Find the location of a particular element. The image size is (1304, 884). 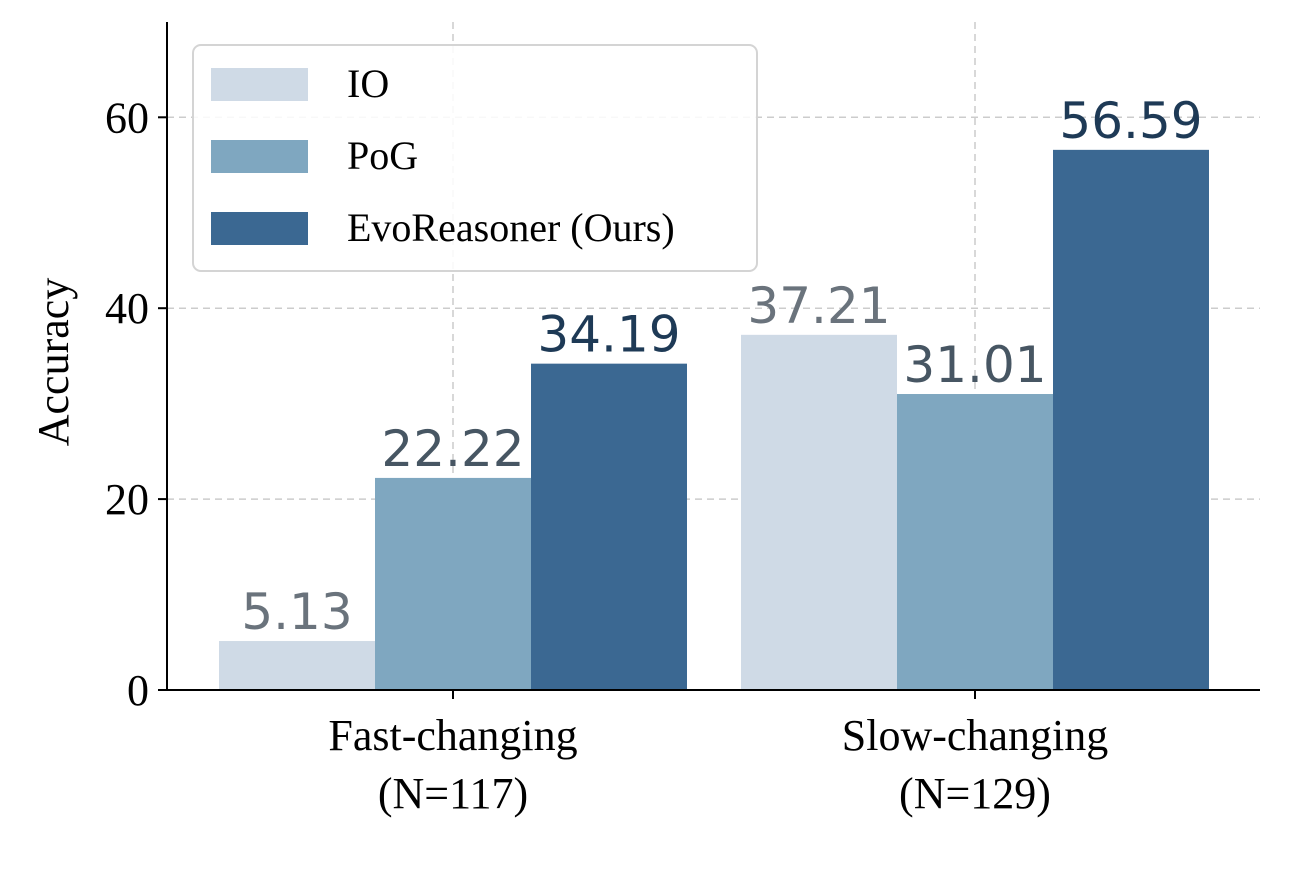

x-tick-label: Fast-changing is located at coordinates (452, 735).